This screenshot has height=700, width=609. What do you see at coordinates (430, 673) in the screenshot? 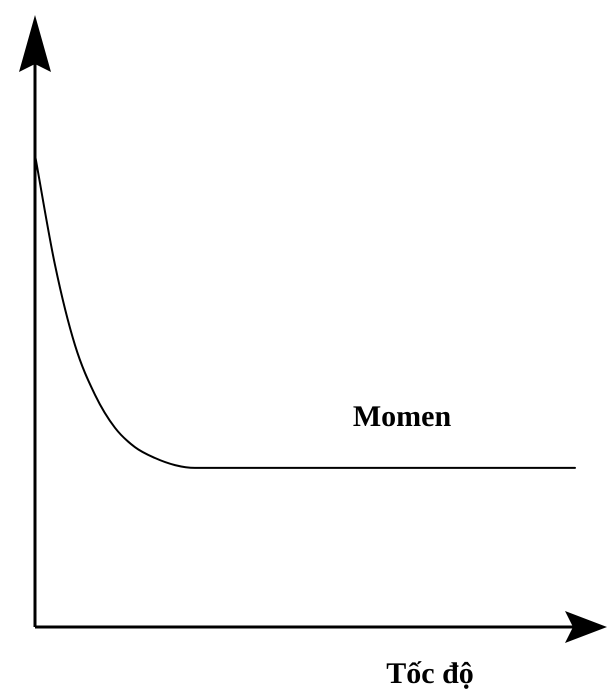
I see `x-axis-title: Tốc độ` at bounding box center [430, 673].